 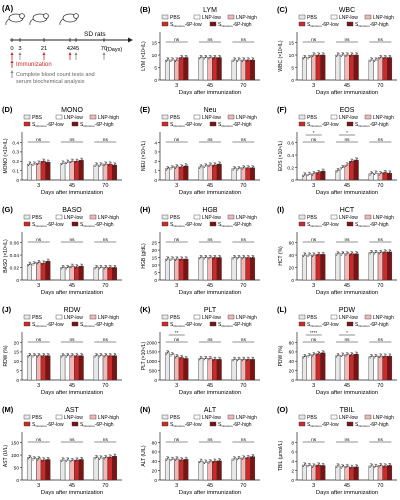 What do you see at coordinates (8, 409) in the screenshot?
I see `panel-letter: (M)` at bounding box center [8, 409].